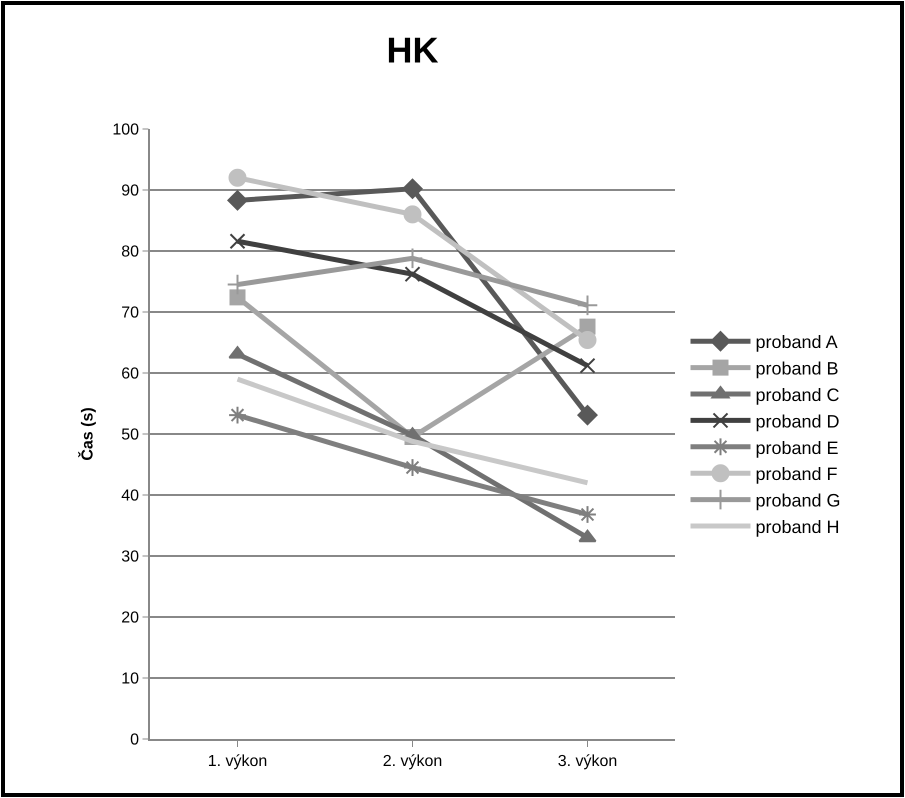 This screenshot has width=905, height=798. Describe the element at coordinates (135, 740) in the screenshot. I see `y-tick-label: 0` at that location.